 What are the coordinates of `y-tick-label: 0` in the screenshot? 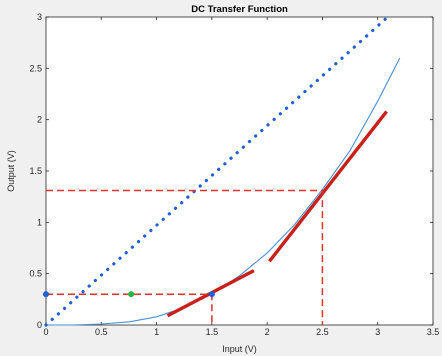 It's located at (39, 325).